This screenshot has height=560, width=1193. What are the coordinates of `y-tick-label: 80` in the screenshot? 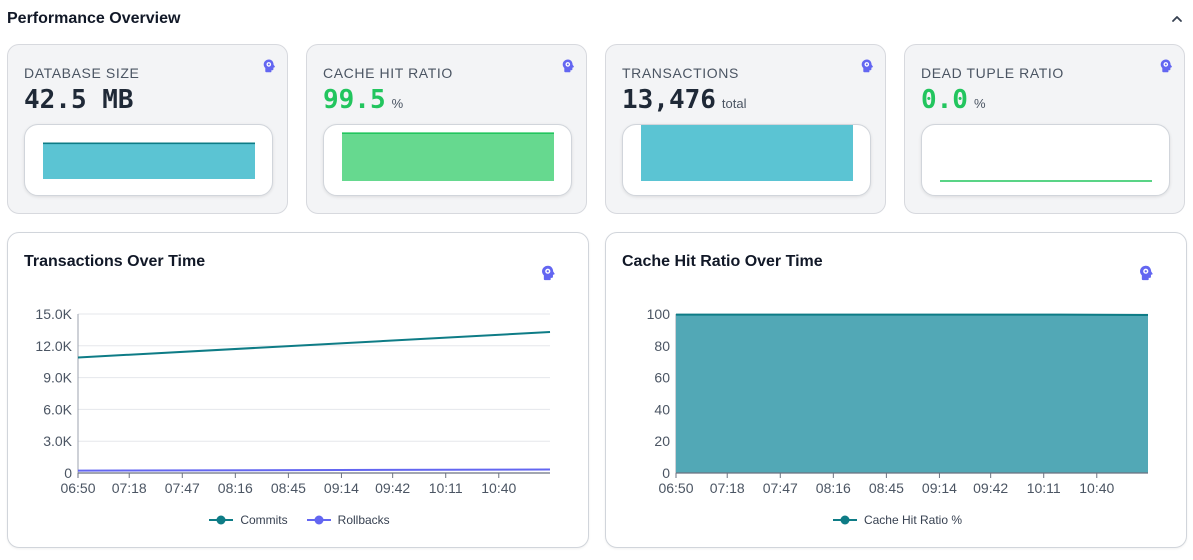 It's located at (662, 346).